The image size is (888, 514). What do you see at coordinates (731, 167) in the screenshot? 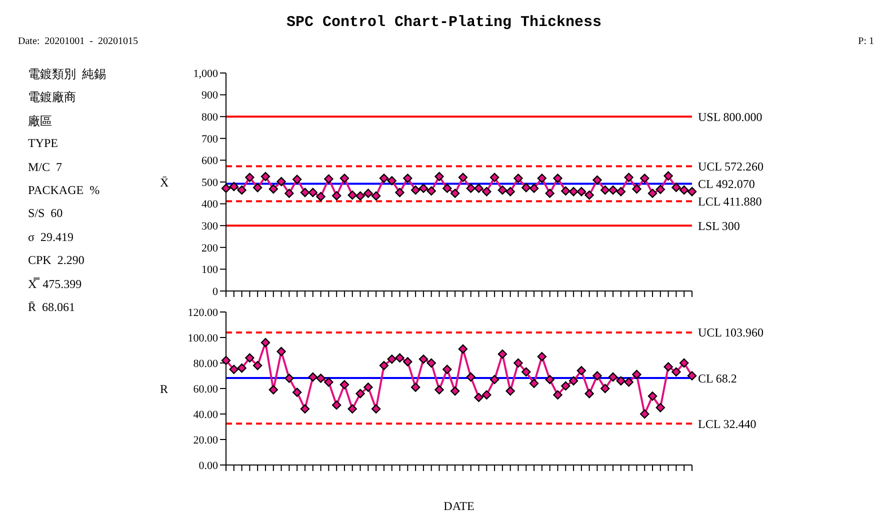
I see `ref-line-label: UCL 572.260` at bounding box center [731, 167].